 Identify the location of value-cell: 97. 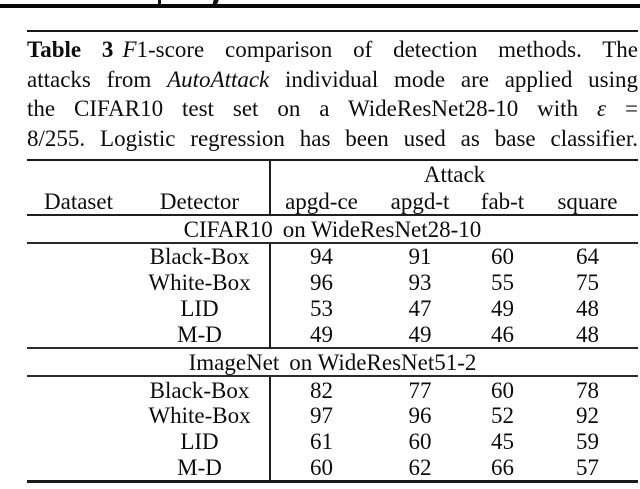
(320, 415).